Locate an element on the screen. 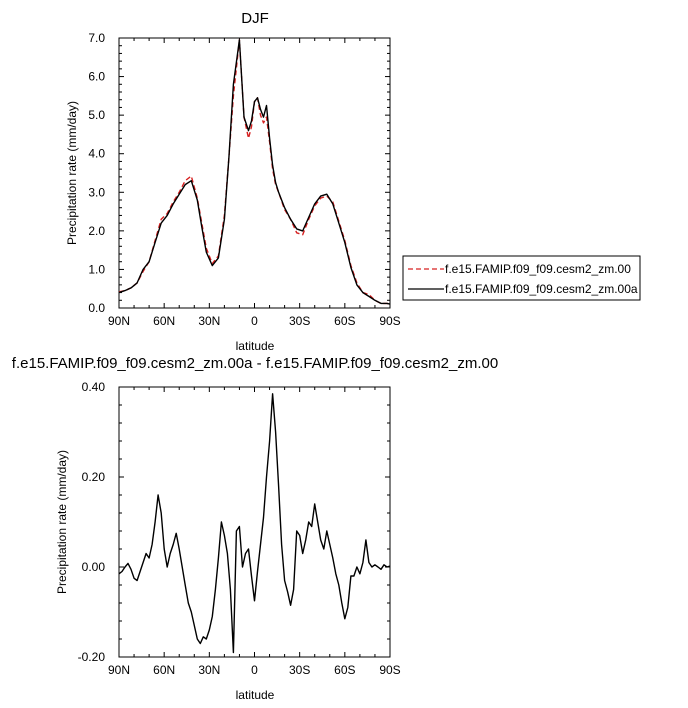  top-series-lines is located at coordinates (254, 172).